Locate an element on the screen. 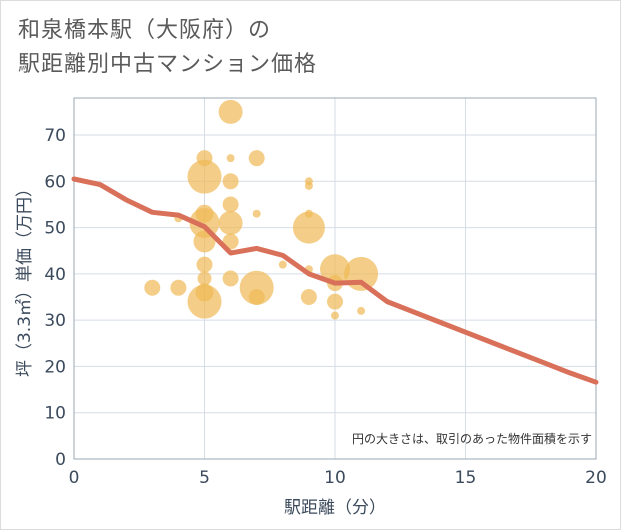 The height and width of the screenshot is (530, 621). y-tick-label: 20 is located at coordinates (55, 367).